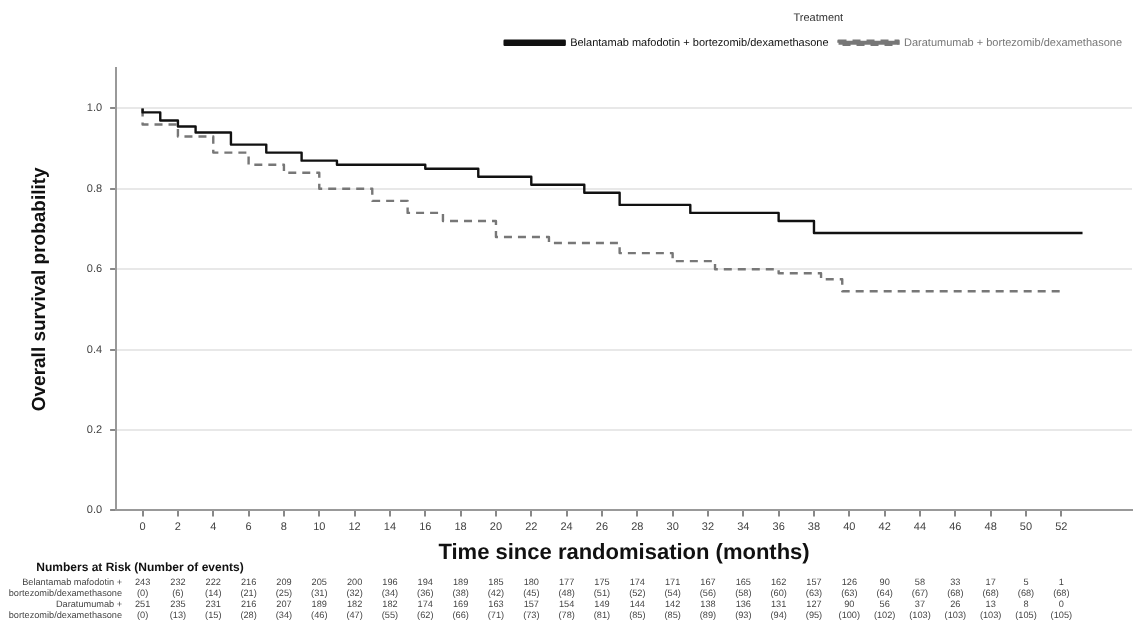 This screenshot has height=626, width=1138. Describe the element at coordinates (39, 288) in the screenshot. I see `y-axis-title: Overall survival probability` at that location.